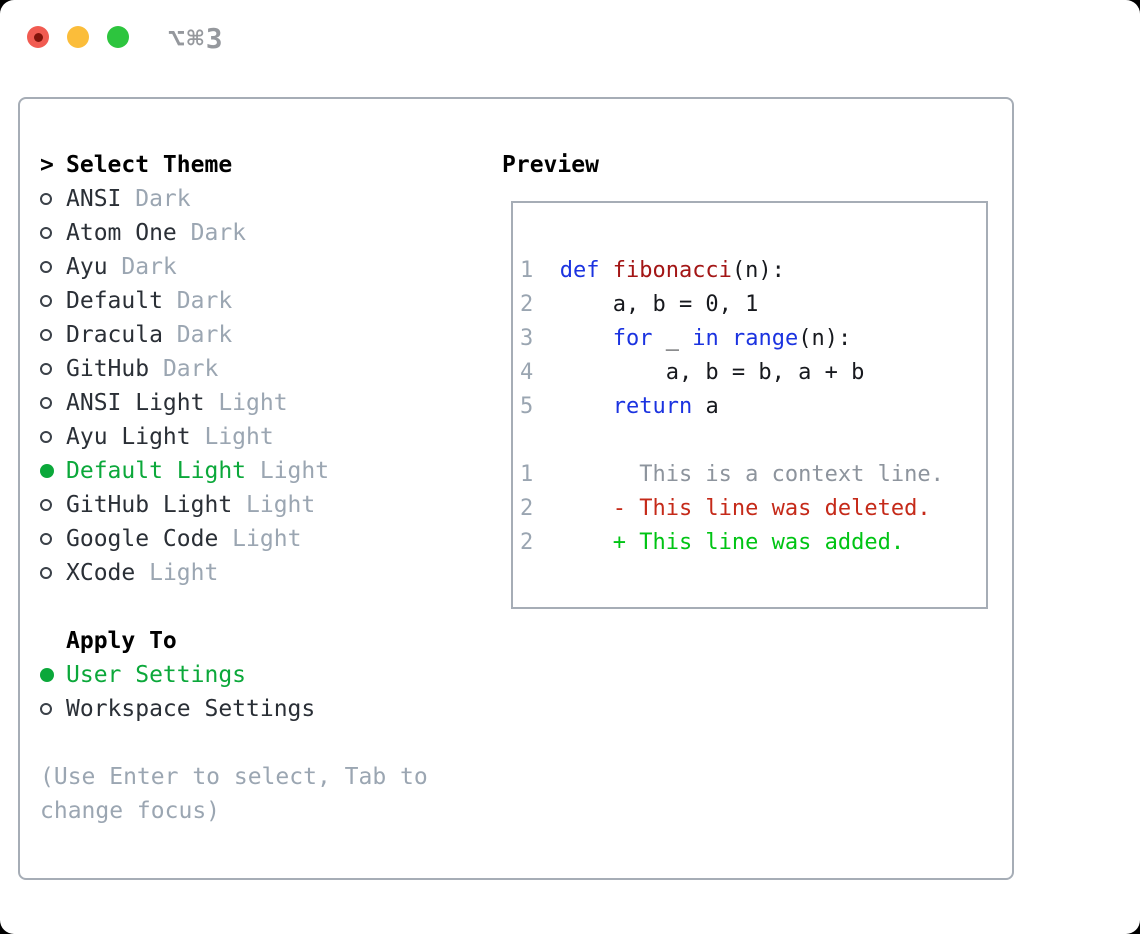  I want to click on apply-list: User Settings Workspace Settings, so click(265, 692).